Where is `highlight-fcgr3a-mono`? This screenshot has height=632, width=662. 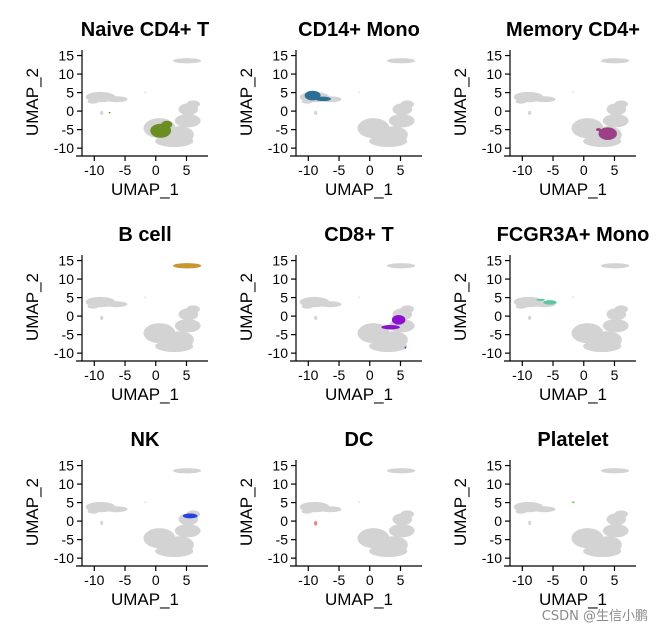 highlight-fcgr3a-mono is located at coordinates (546, 301).